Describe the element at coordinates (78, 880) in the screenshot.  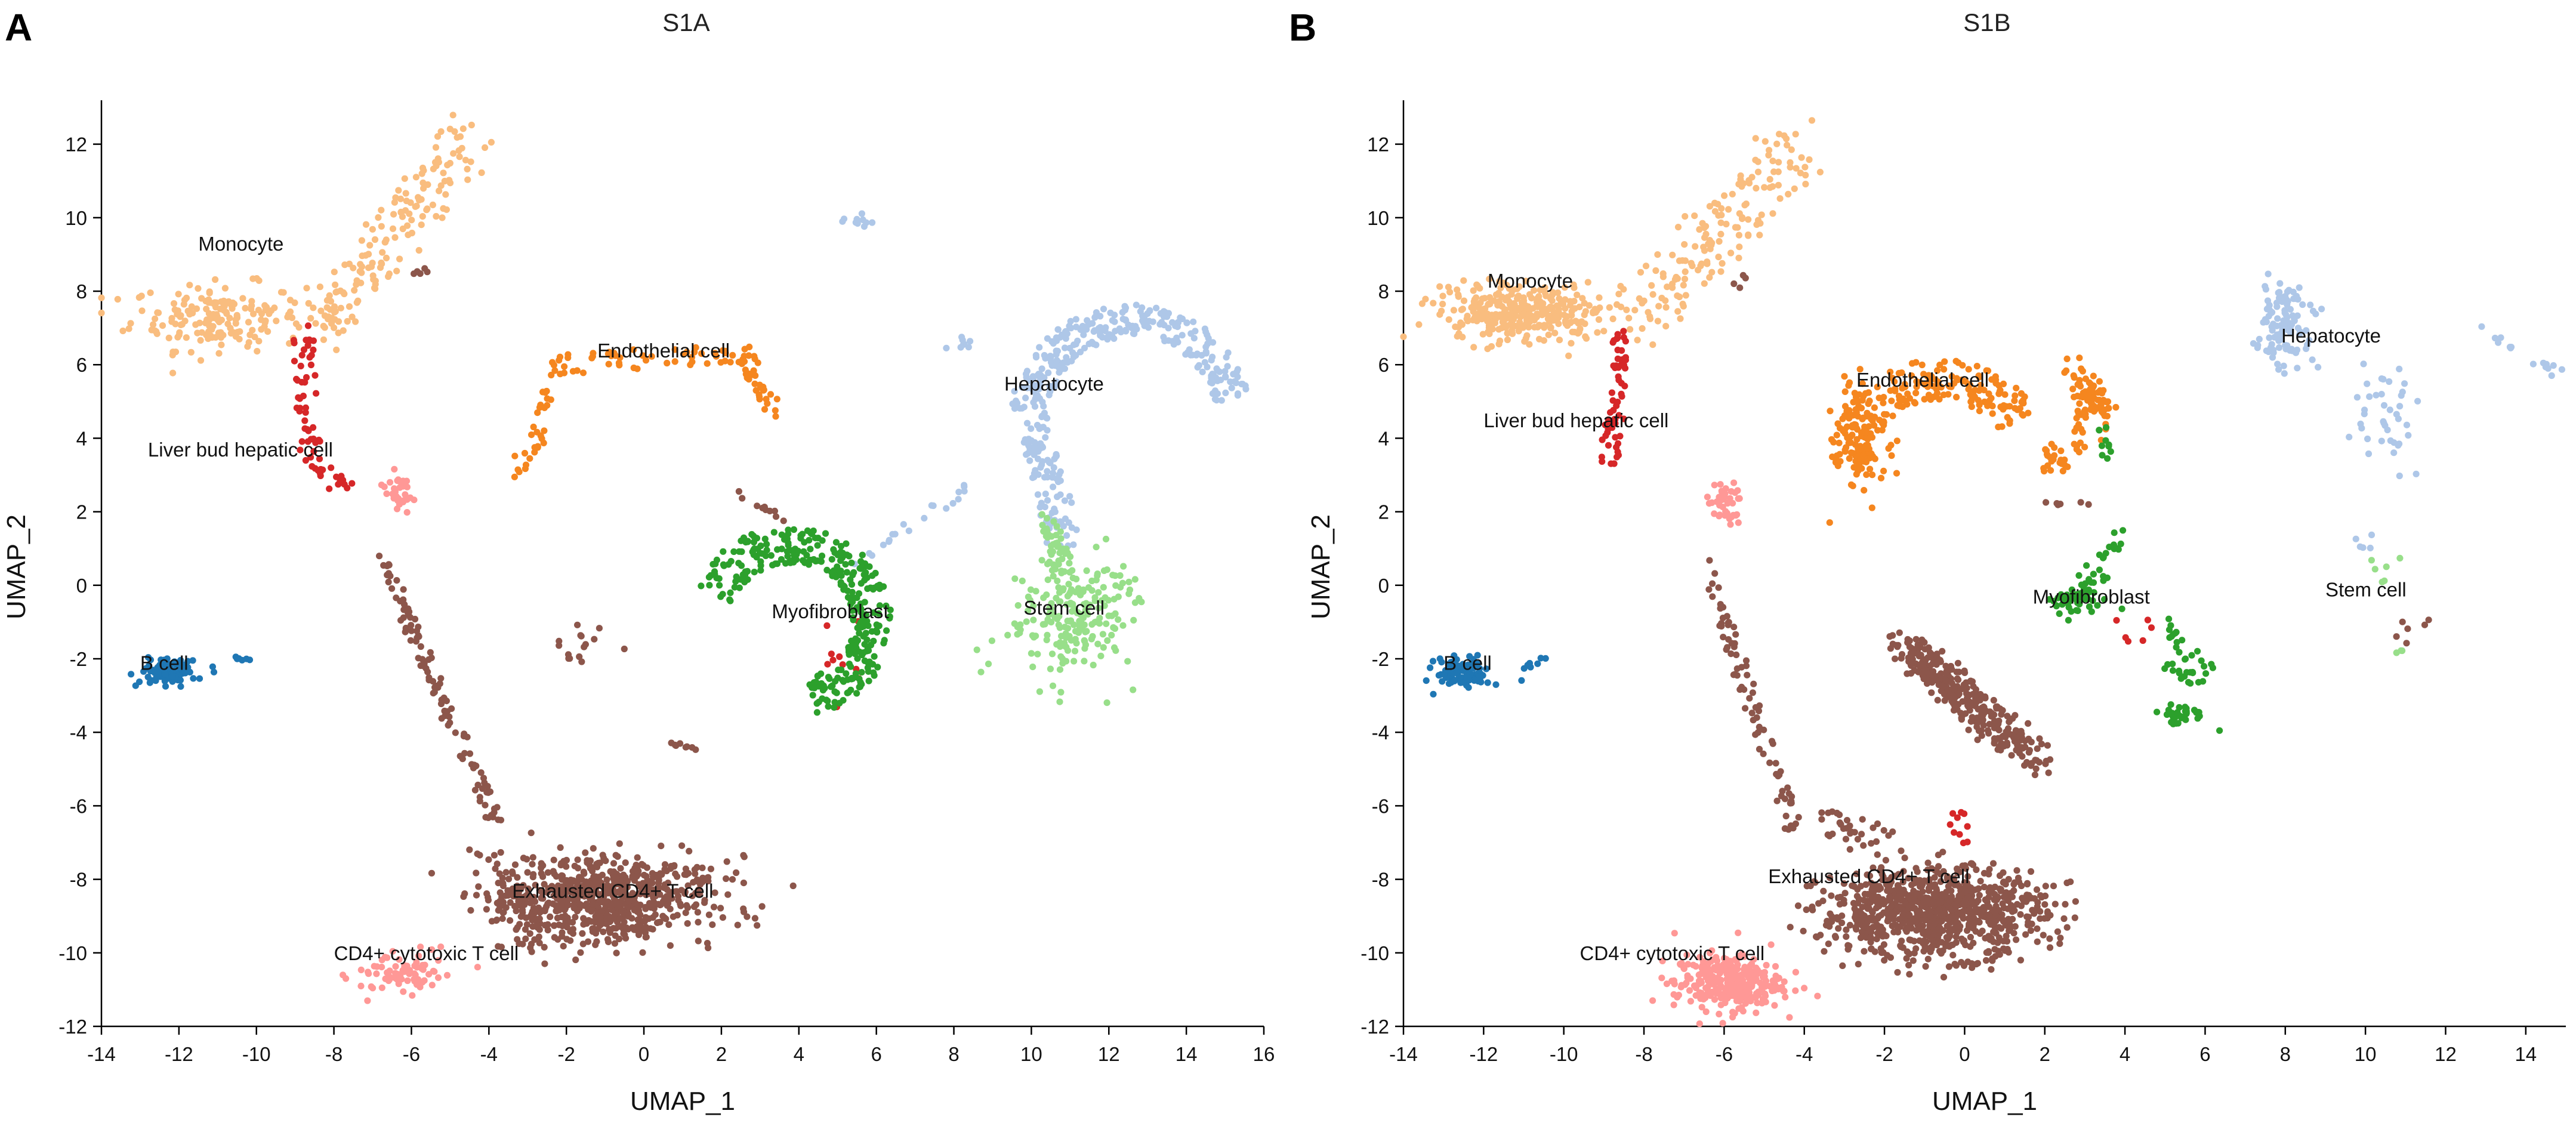
I see `y-tick-label: -8` at that location.